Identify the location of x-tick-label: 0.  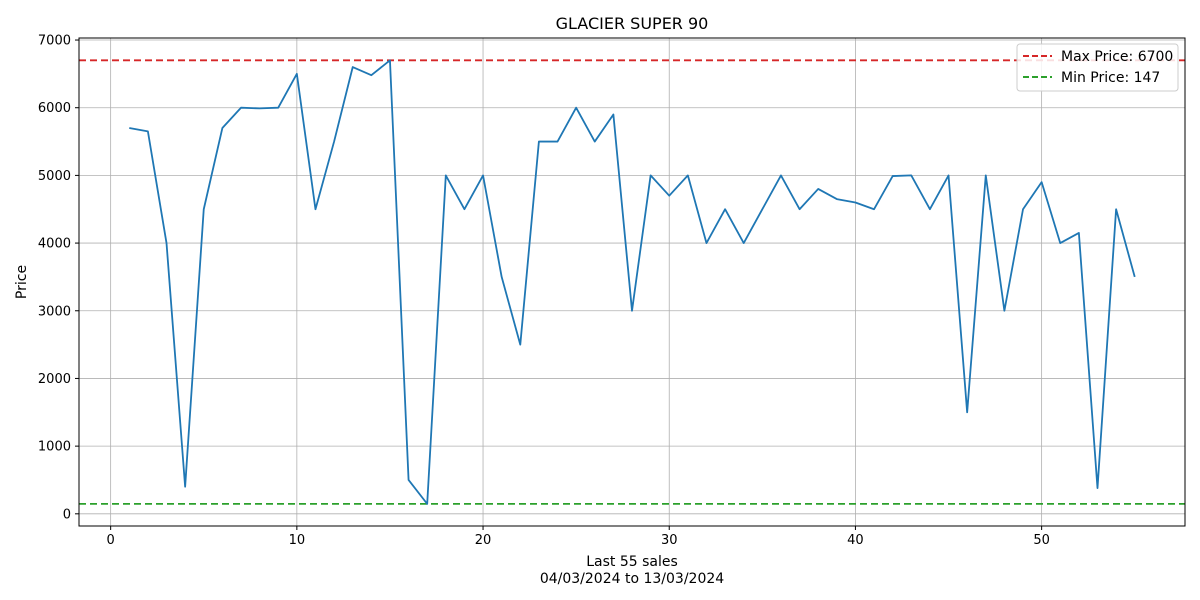
(111, 540).